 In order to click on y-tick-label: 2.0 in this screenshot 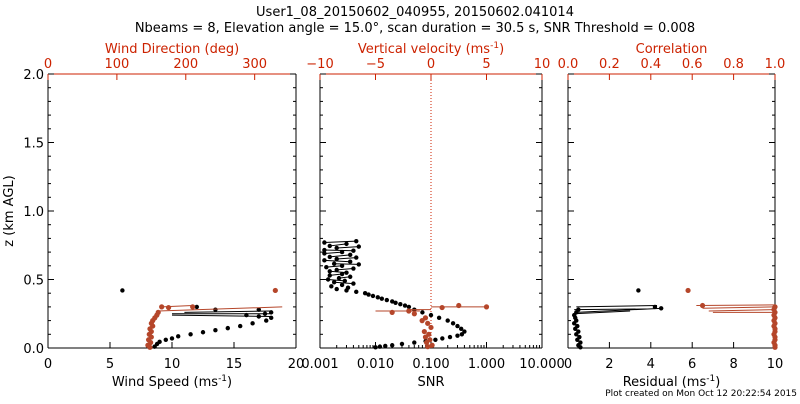, I will do `click(33, 75)`.